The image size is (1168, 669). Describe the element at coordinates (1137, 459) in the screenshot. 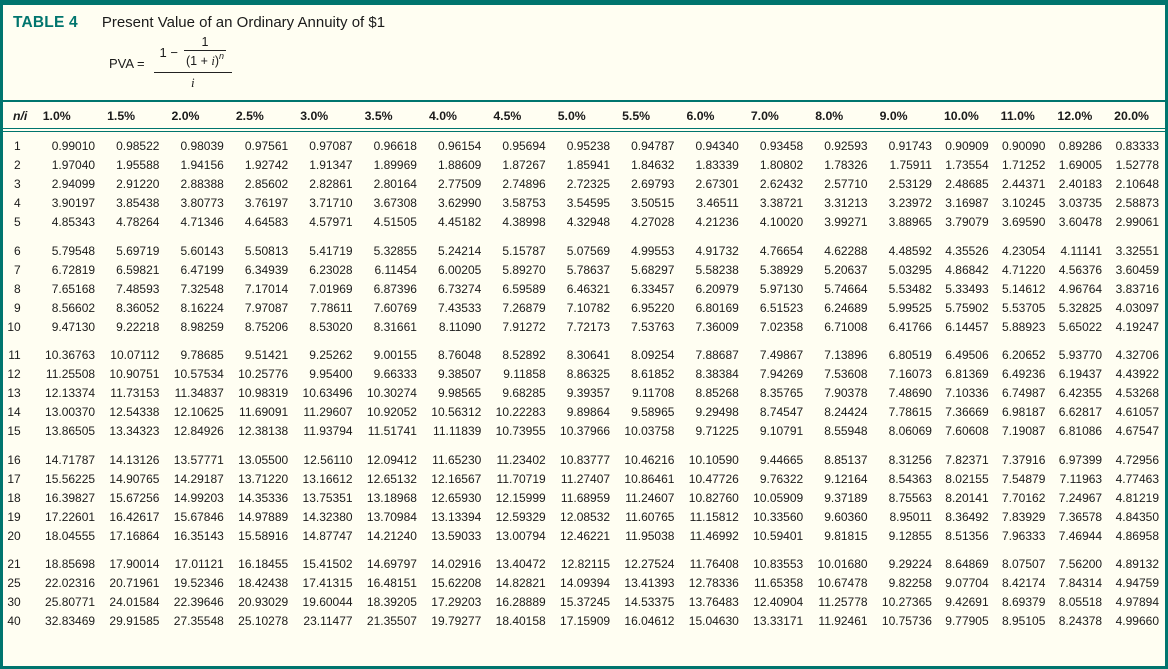

I see `value-cell: 4.72956` at that location.